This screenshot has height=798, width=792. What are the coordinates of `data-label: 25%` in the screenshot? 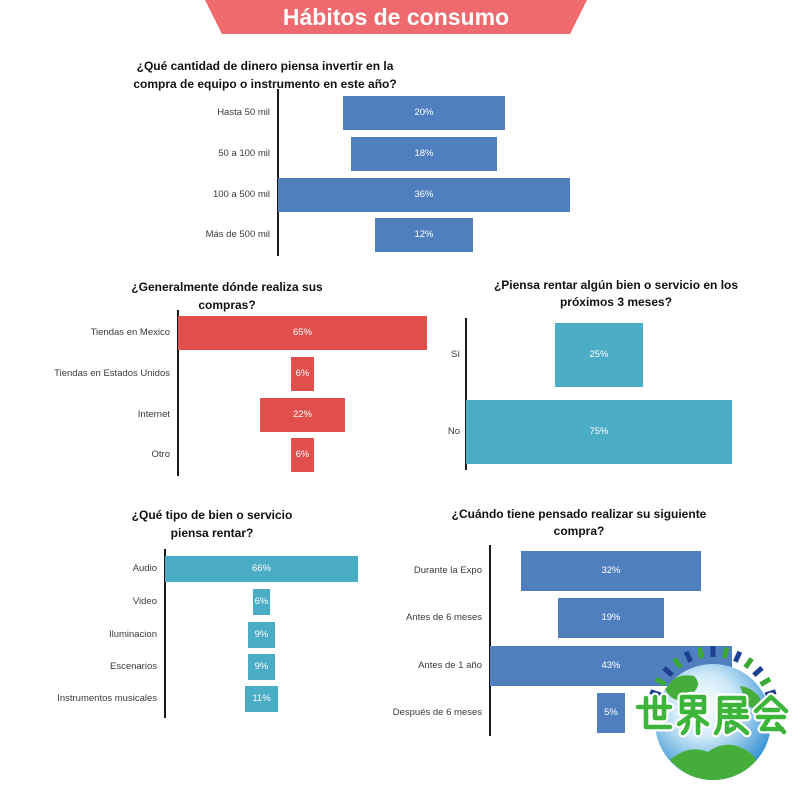 It's located at (599, 354).